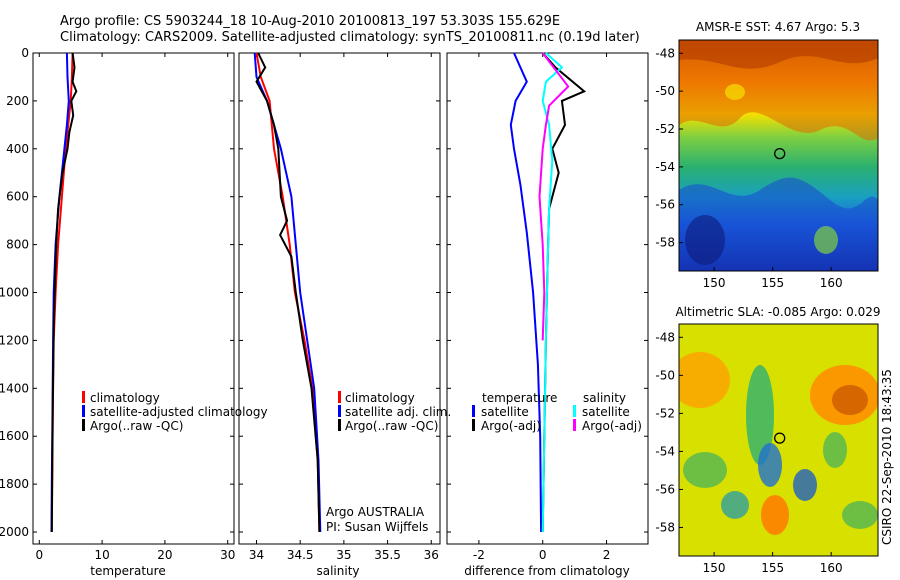 Image resolution: width=900 pixels, height=580 pixels. I want to click on argo-program-label: Argo AUSTRALIA, so click(375, 512).